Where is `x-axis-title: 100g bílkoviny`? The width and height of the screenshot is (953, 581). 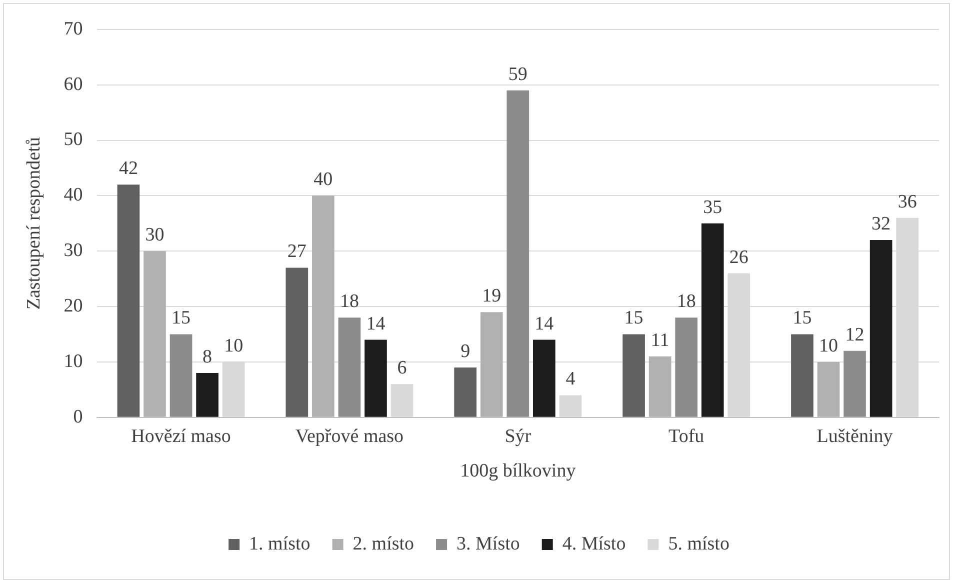
x-axis-title: 100g bílkoviny is located at coordinates (518, 471).